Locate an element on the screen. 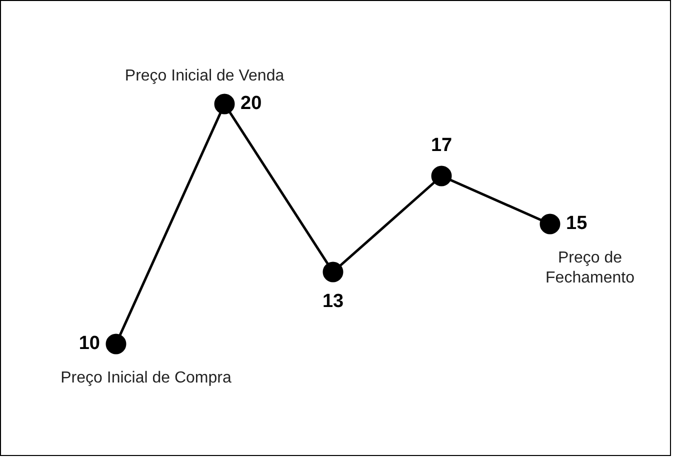 This screenshot has height=461, width=681. data-label: 17 is located at coordinates (441, 145).